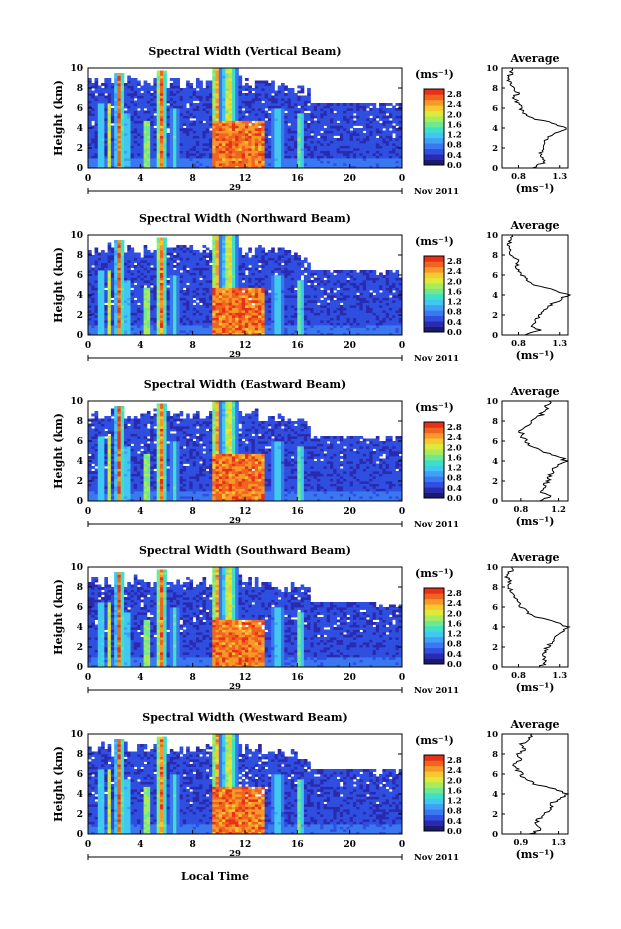 Image resolution: width=621 pixels, height=929 pixels. I want to click on colorbar: 0.00.40.81.21.62.02.42.8, so click(442, 129).